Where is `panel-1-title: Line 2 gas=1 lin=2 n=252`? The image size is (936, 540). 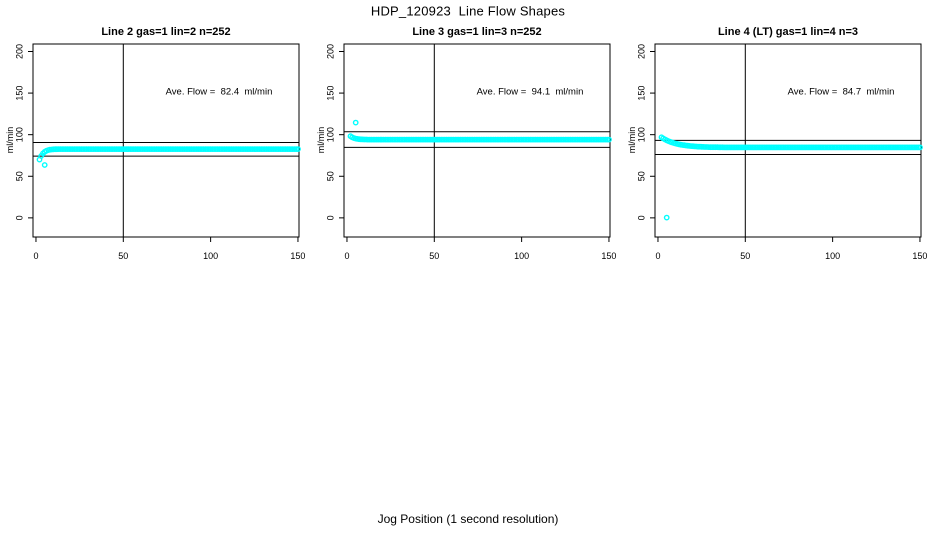 panel-1-title: Line 2 gas=1 lin=2 n=252 is located at coordinates (166, 32).